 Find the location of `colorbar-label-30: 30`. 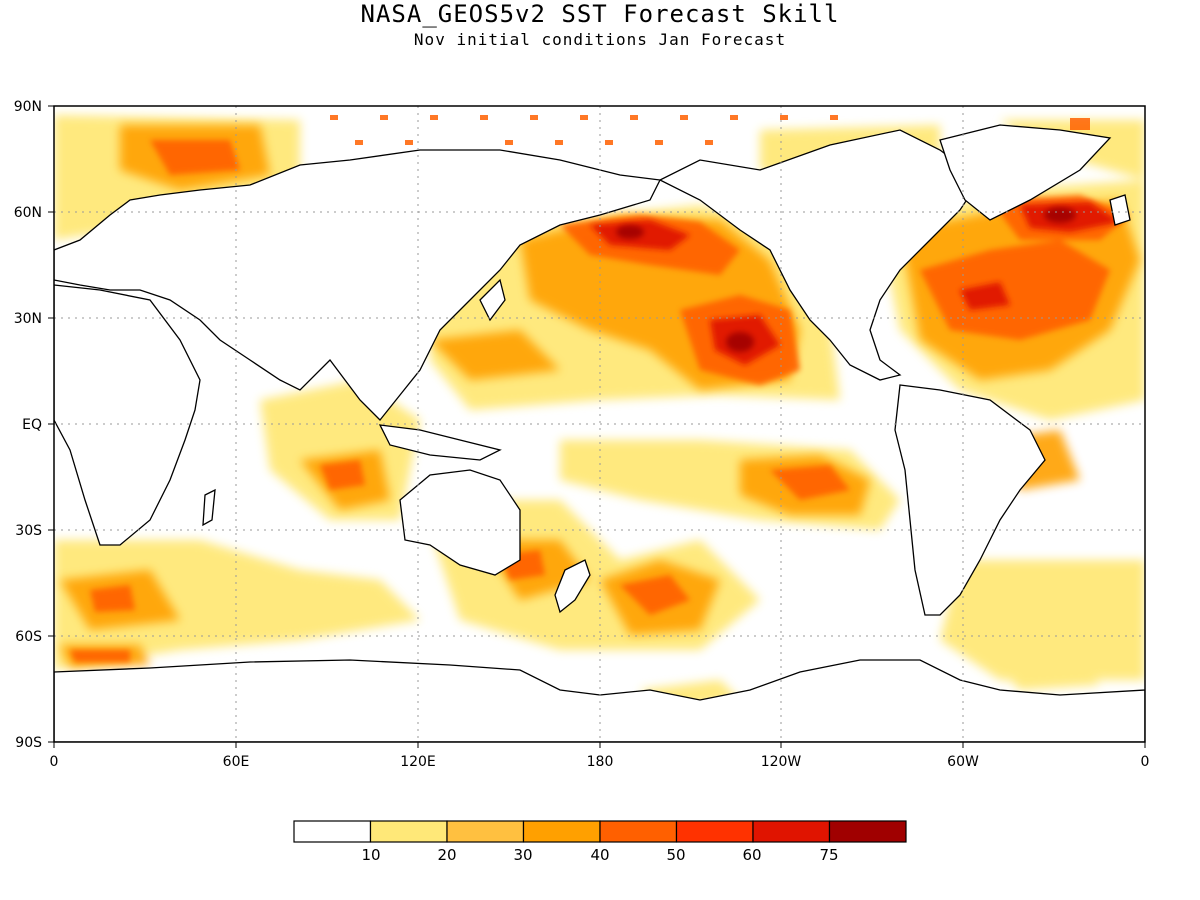

colorbar-label-30: 30 is located at coordinates (522, 855).